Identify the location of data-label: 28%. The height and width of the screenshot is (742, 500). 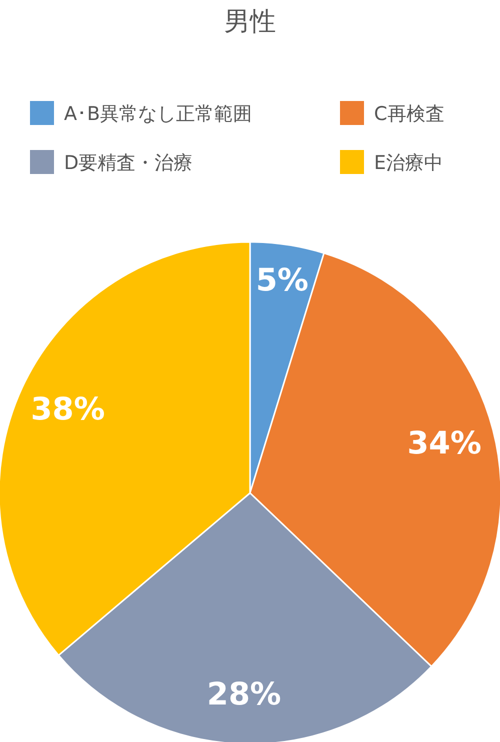
(244, 694).